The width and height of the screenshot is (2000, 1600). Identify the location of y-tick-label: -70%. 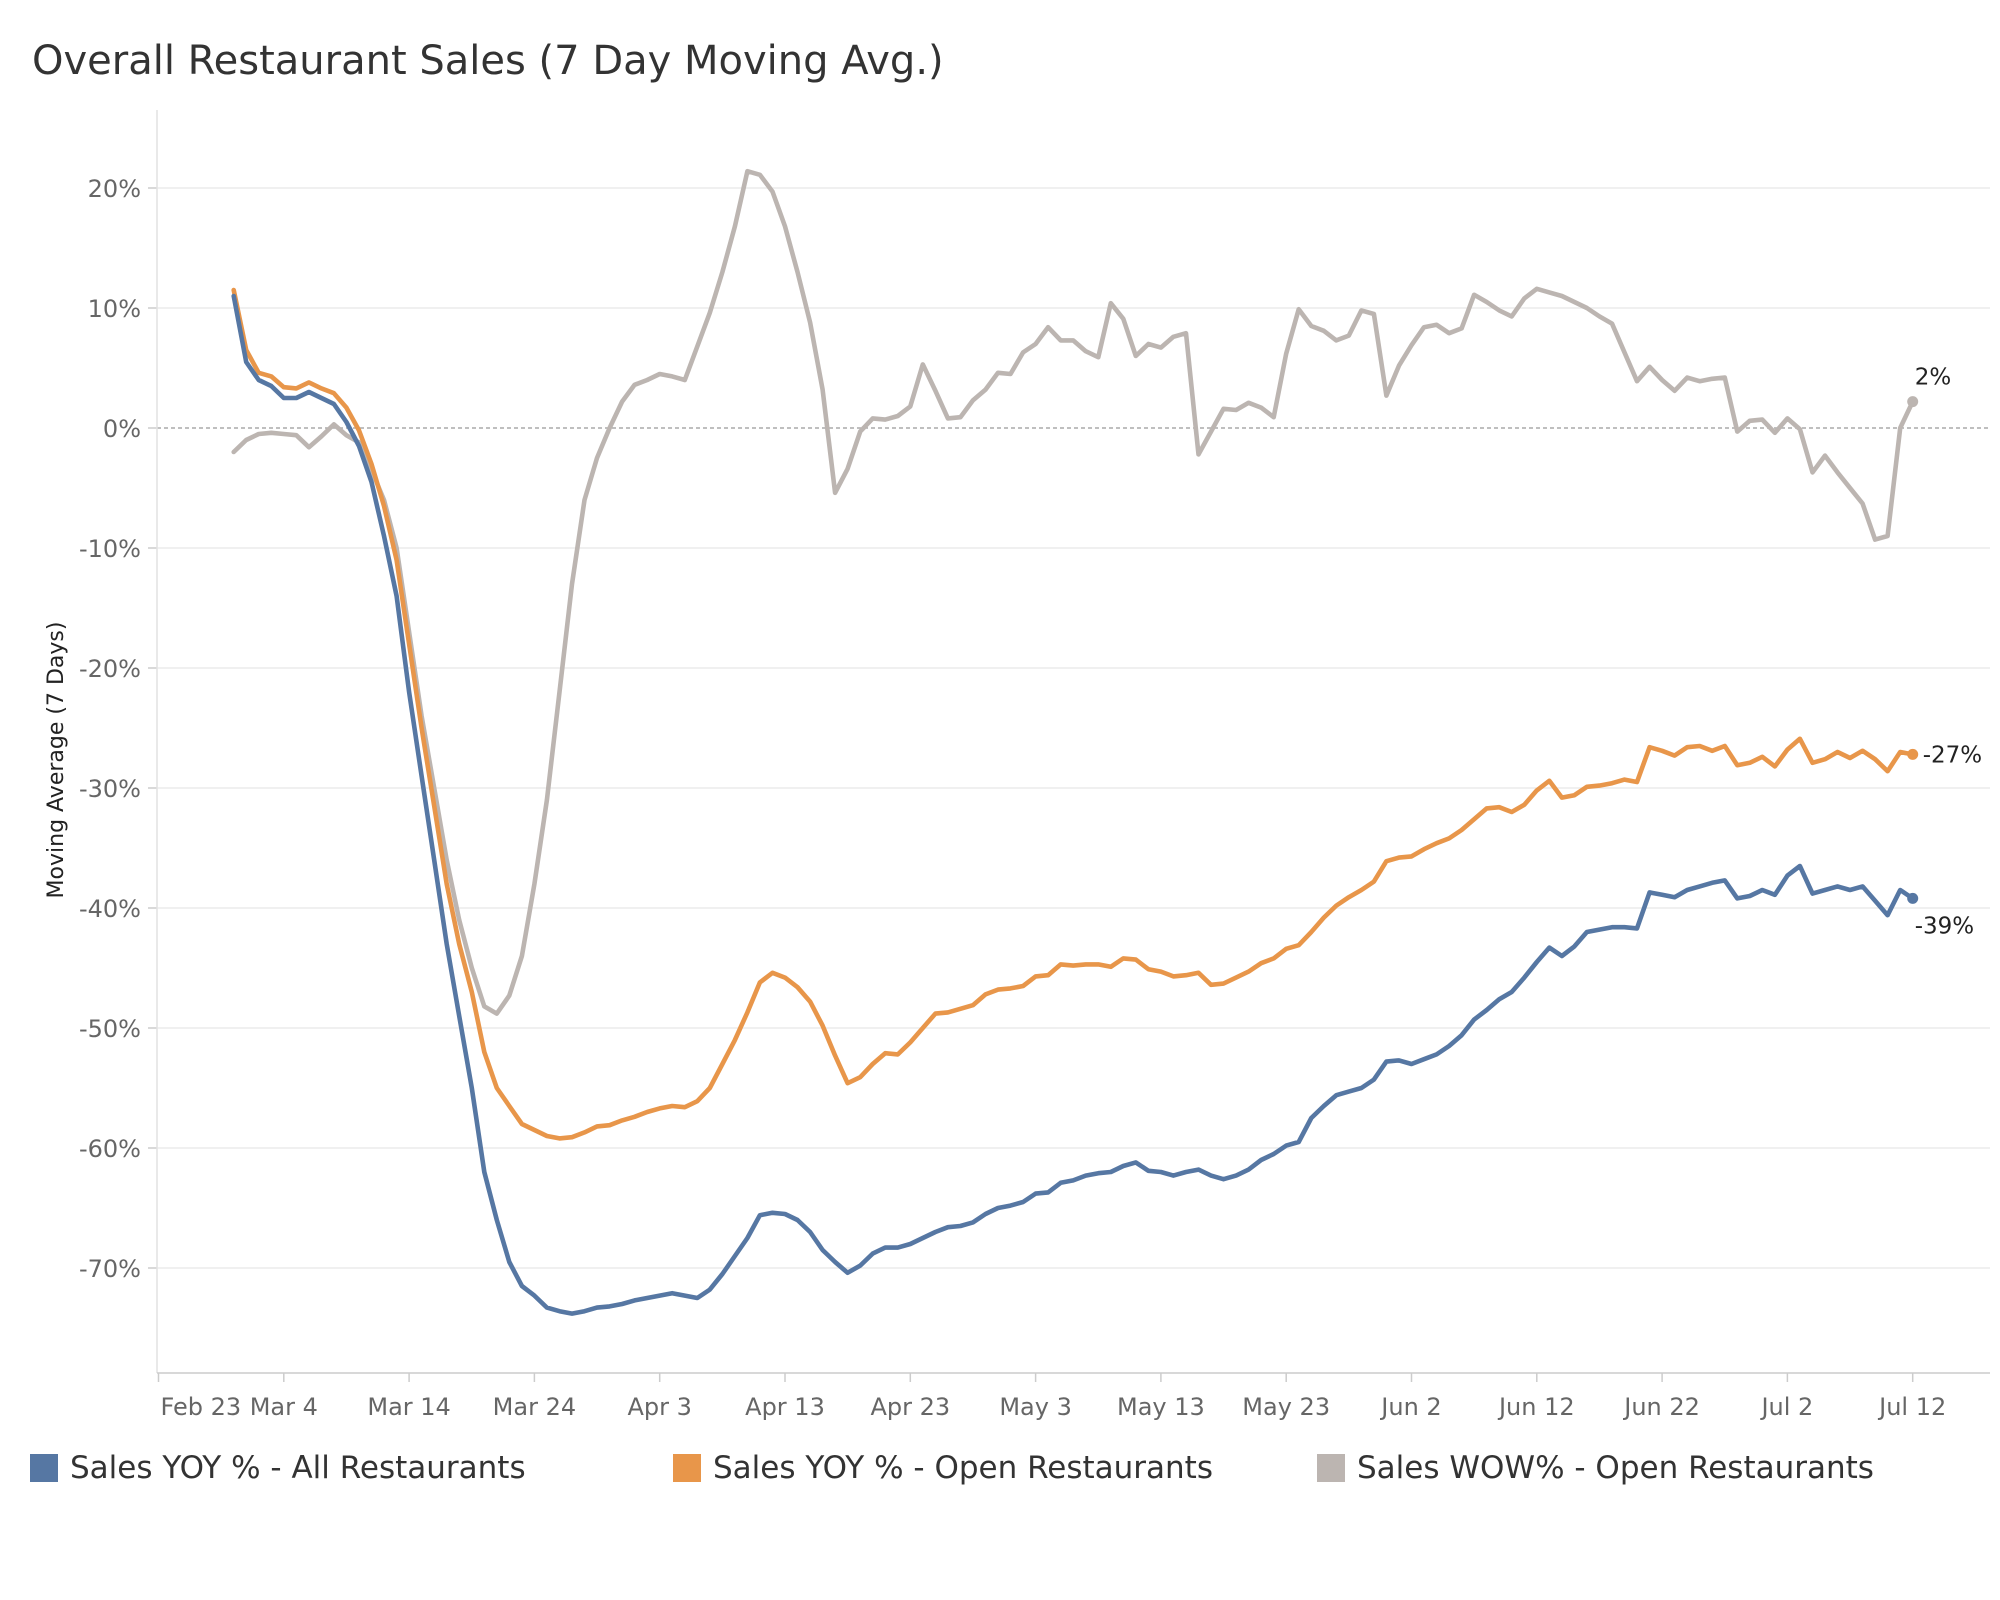
(110, 1269).